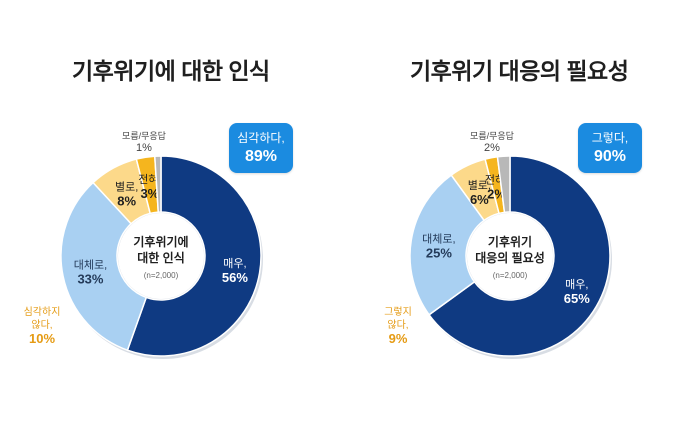 The image size is (700, 440). What do you see at coordinates (42, 338) in the screenshot?
I see `outside-label-awareness-value: 10%` at bounding box center [42, 338].